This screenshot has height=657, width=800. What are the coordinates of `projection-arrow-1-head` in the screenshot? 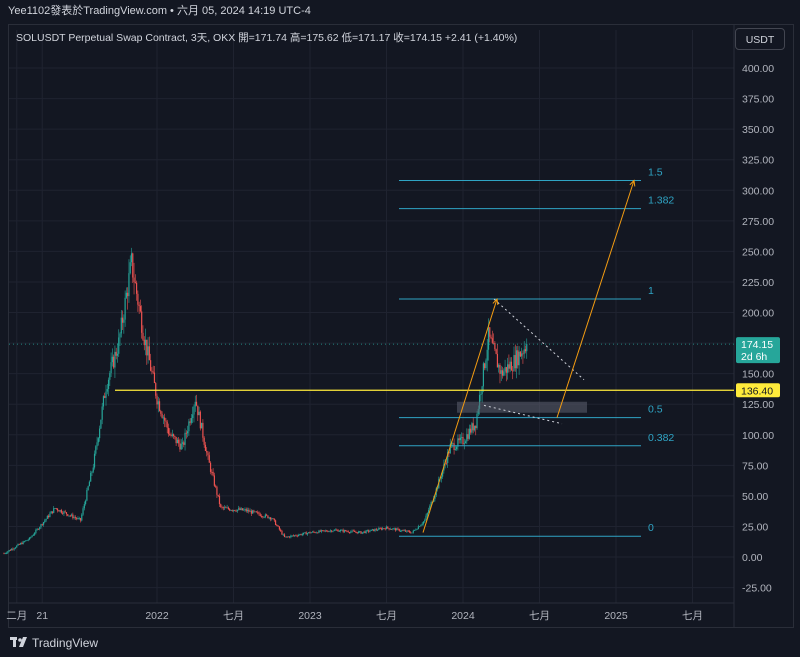 It's located at (495, 301).